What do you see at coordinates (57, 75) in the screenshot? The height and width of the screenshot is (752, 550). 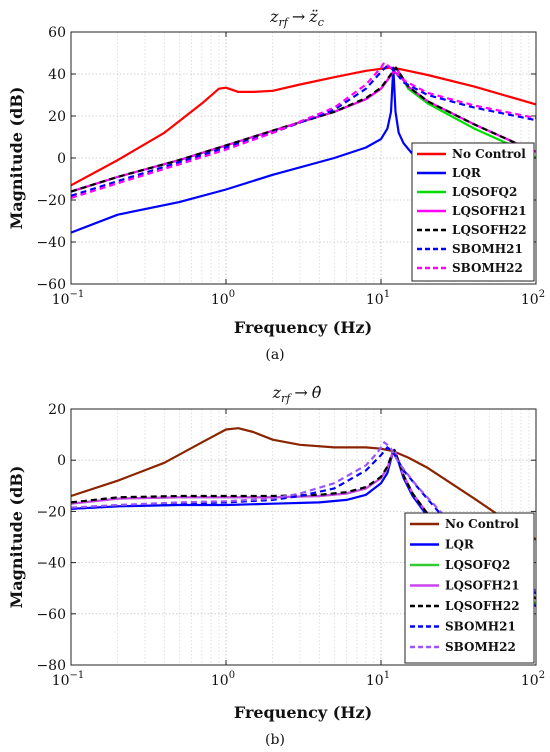 I see `y-tick-label: 40` at bounding box center [57, 75].